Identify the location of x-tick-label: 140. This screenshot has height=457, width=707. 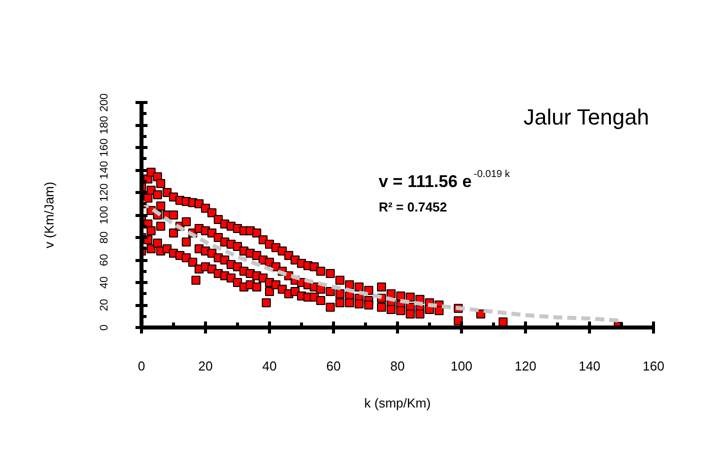
(589, 366).